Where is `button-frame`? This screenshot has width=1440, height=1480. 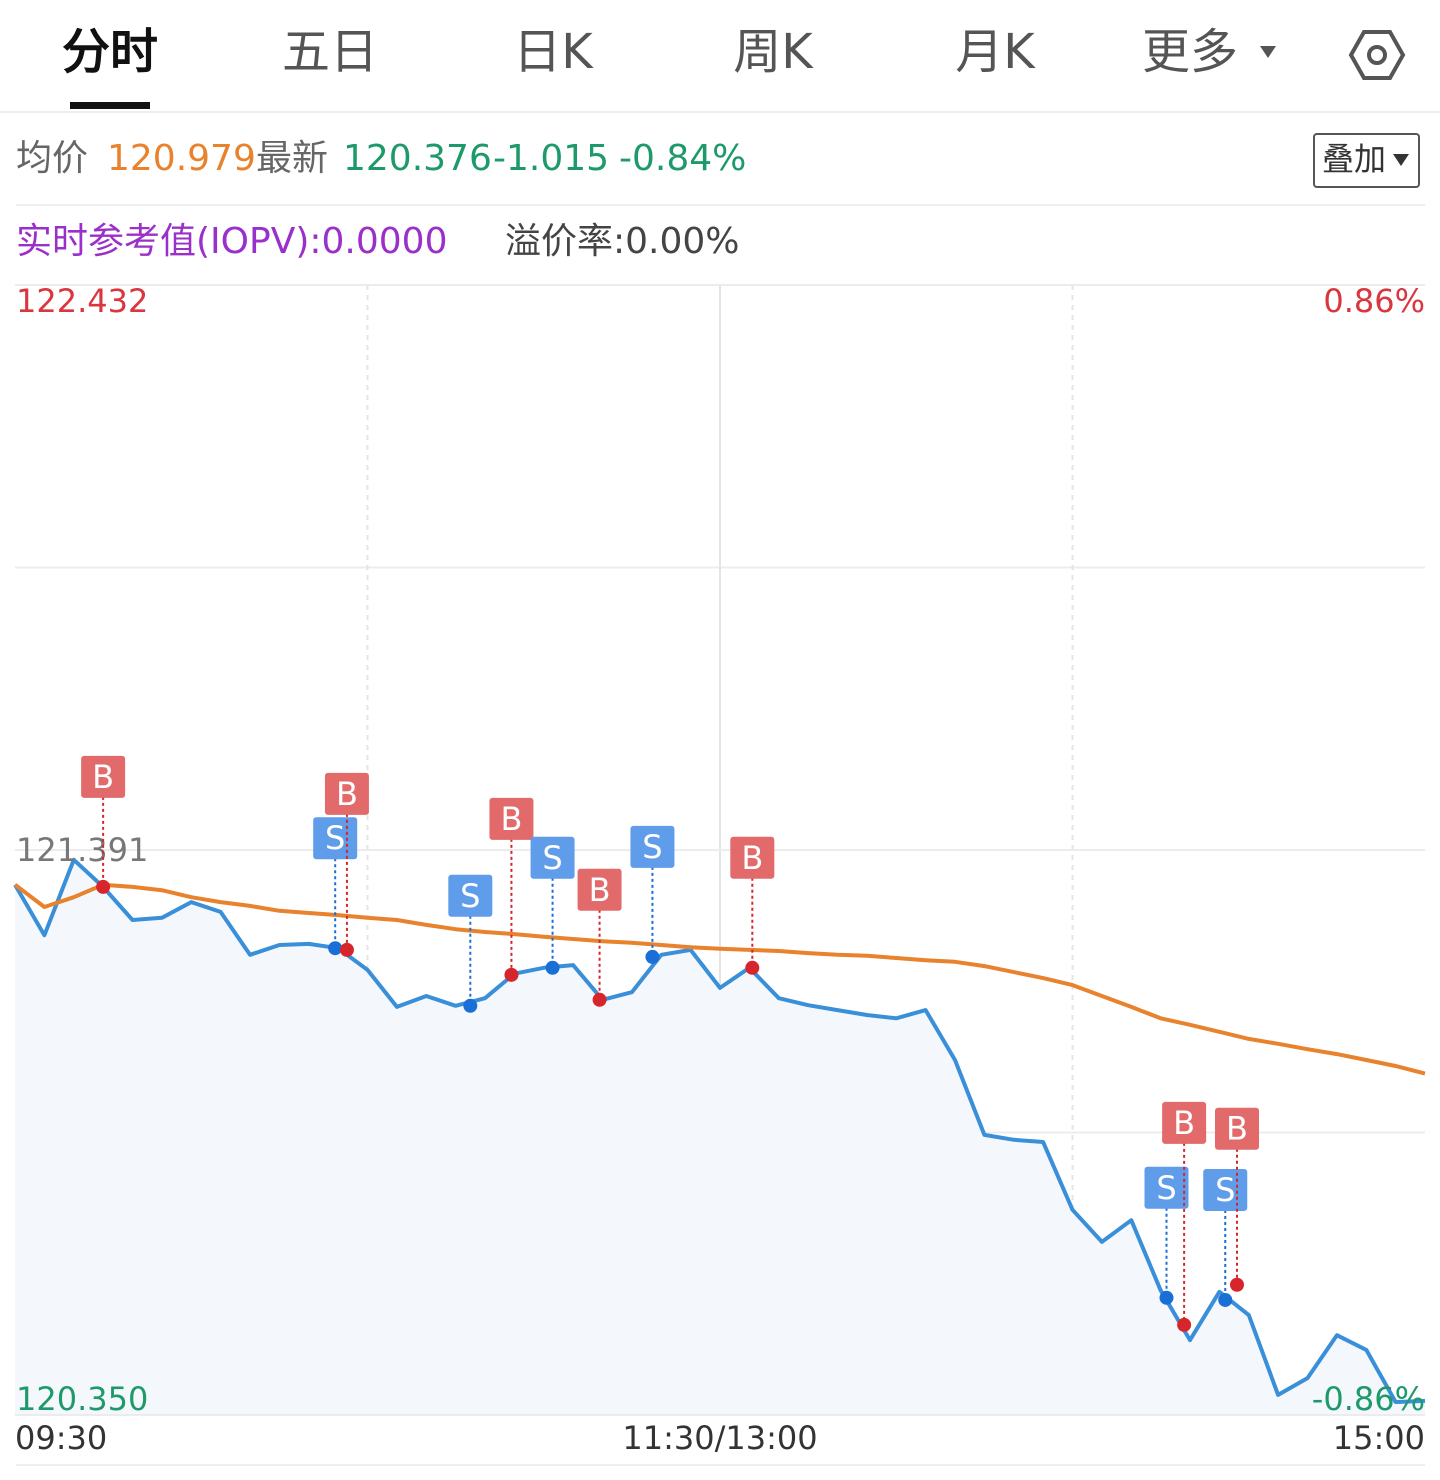
button-frame is located at coordinates (1366, 160).